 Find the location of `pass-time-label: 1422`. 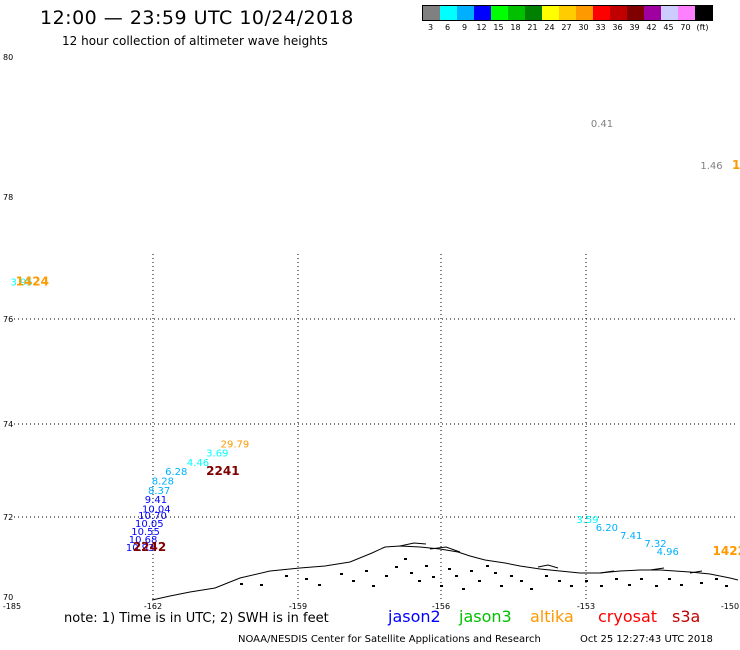

pass-time-label: 1422 is located at coordinates (726, 551).